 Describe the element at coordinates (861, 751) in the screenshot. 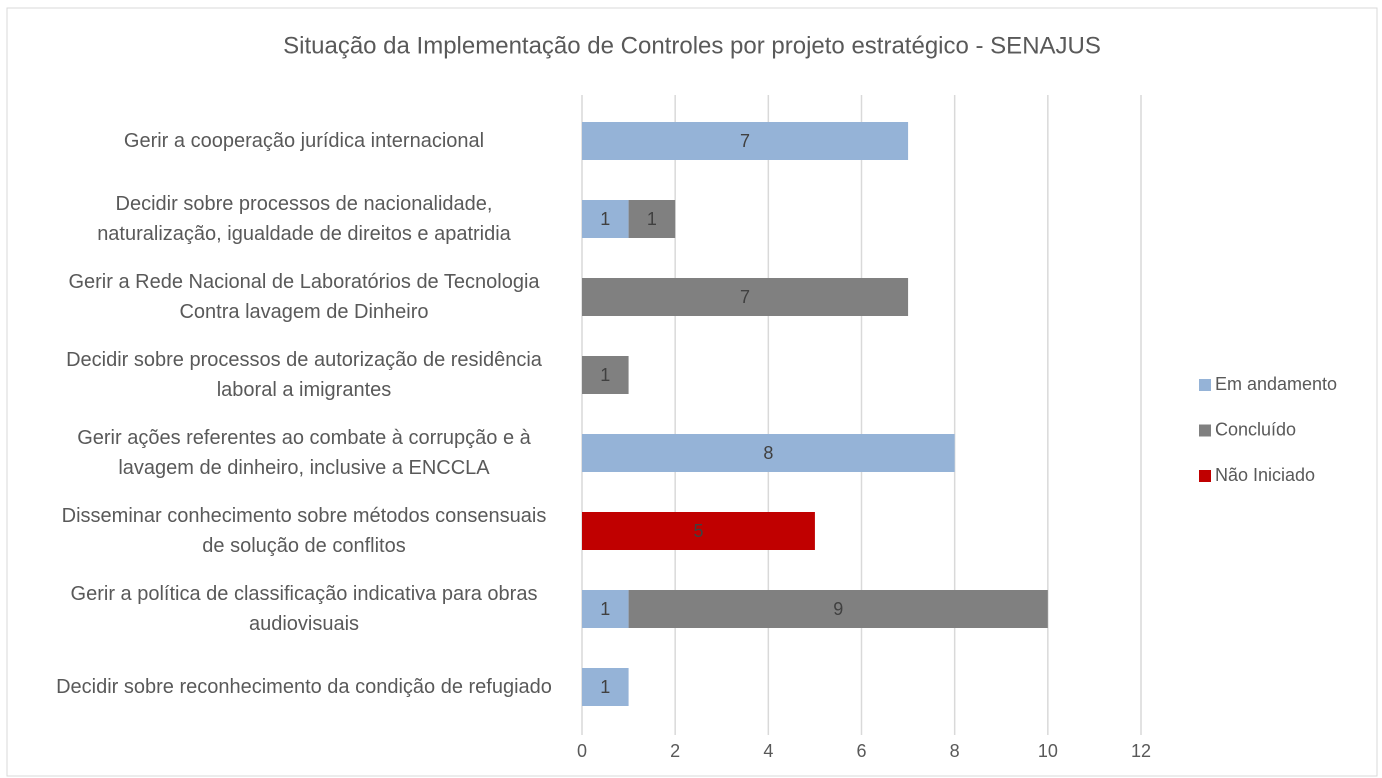

I see `x-tick-label: 6` at that location.